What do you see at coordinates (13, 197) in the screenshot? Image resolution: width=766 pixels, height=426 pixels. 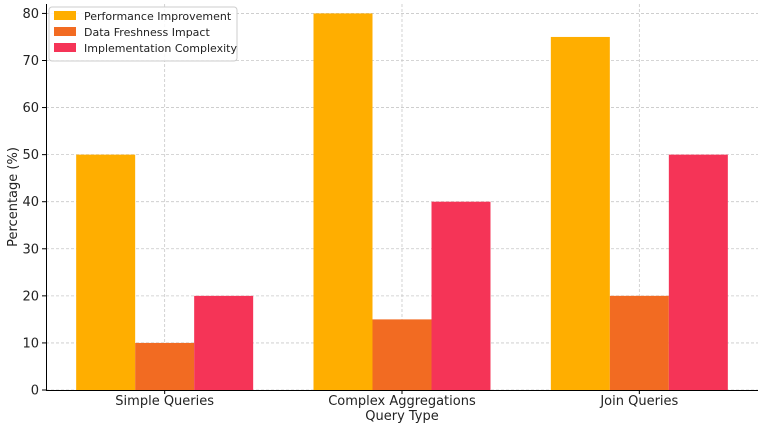 I see `y-axis-label: Percentage (%)` at bounding box center [13, 197].